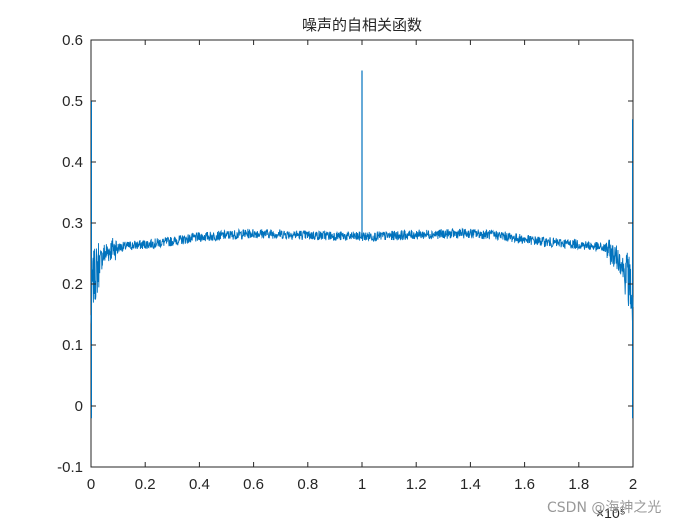 The image size is (700, 525). What do you see at coordinates (91, 484) in the screenshot?
I see `x-tick-label: 0` at bounding box center [91, 484].